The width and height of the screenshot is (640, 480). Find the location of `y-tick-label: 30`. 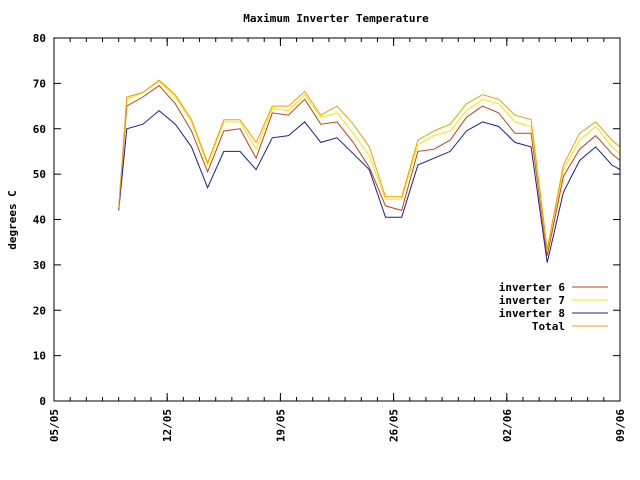

y-tick-label: 30 is located at coordinates (39, 265).